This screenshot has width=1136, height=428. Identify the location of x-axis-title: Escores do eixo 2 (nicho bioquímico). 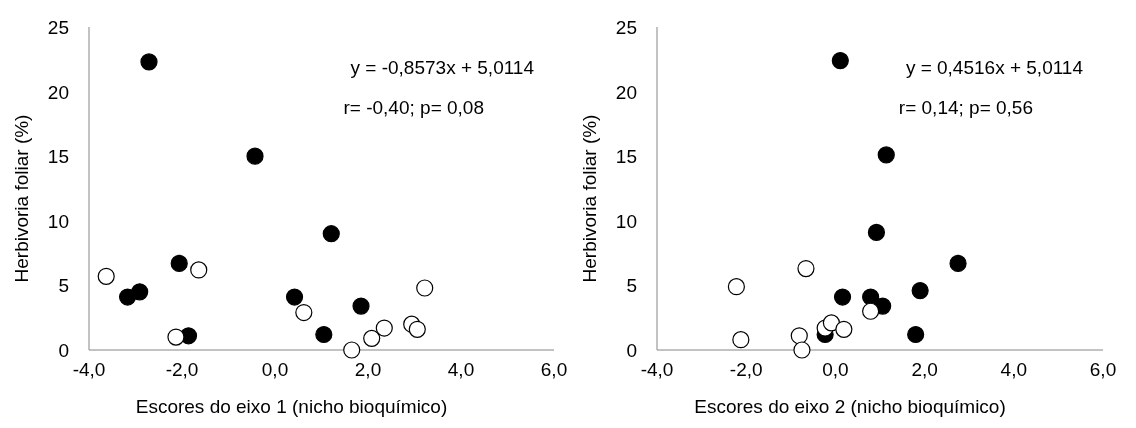
(850, 406).